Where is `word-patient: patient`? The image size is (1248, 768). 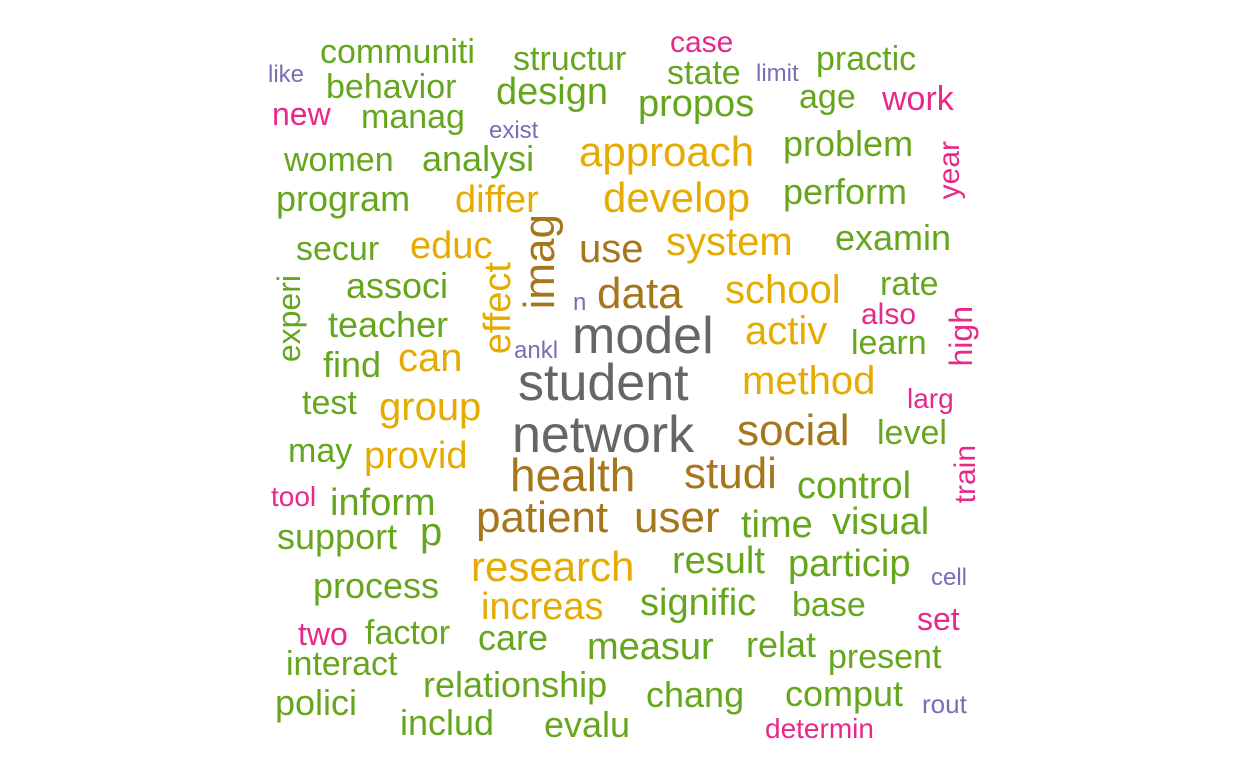 word-patient: patient is located at coordinates (542, 517).